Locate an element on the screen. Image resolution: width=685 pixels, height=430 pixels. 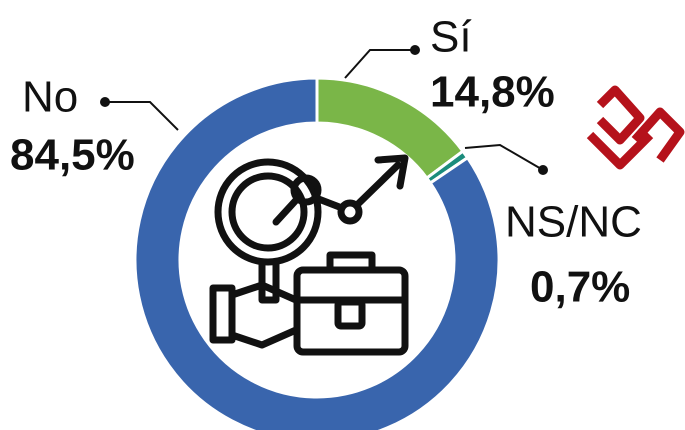
category-label: NS/NC is located at coordinates (573, 222).